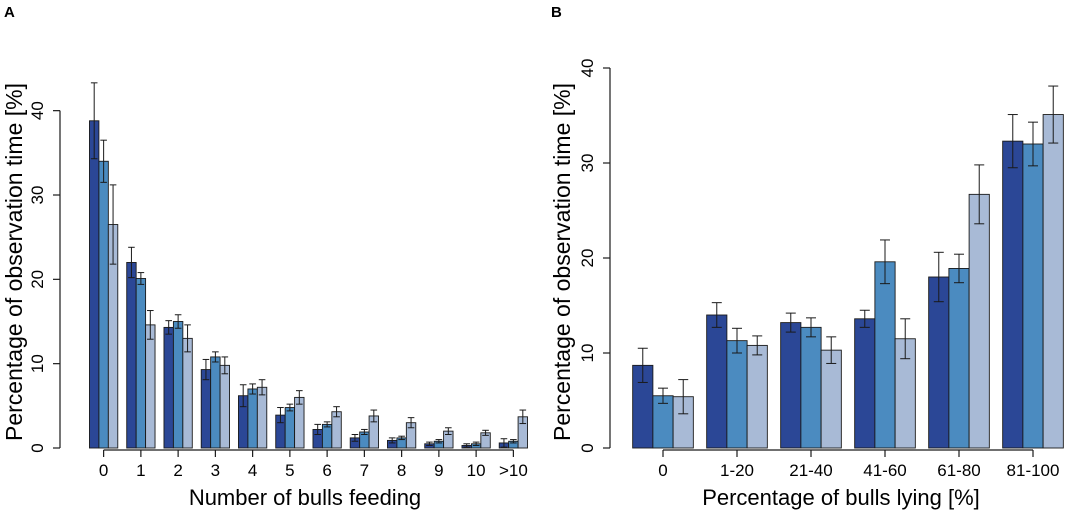 This screenshot has width=1084, height=514. I want to click on panel-a-y-tick-label: 20, so click(37, 279).